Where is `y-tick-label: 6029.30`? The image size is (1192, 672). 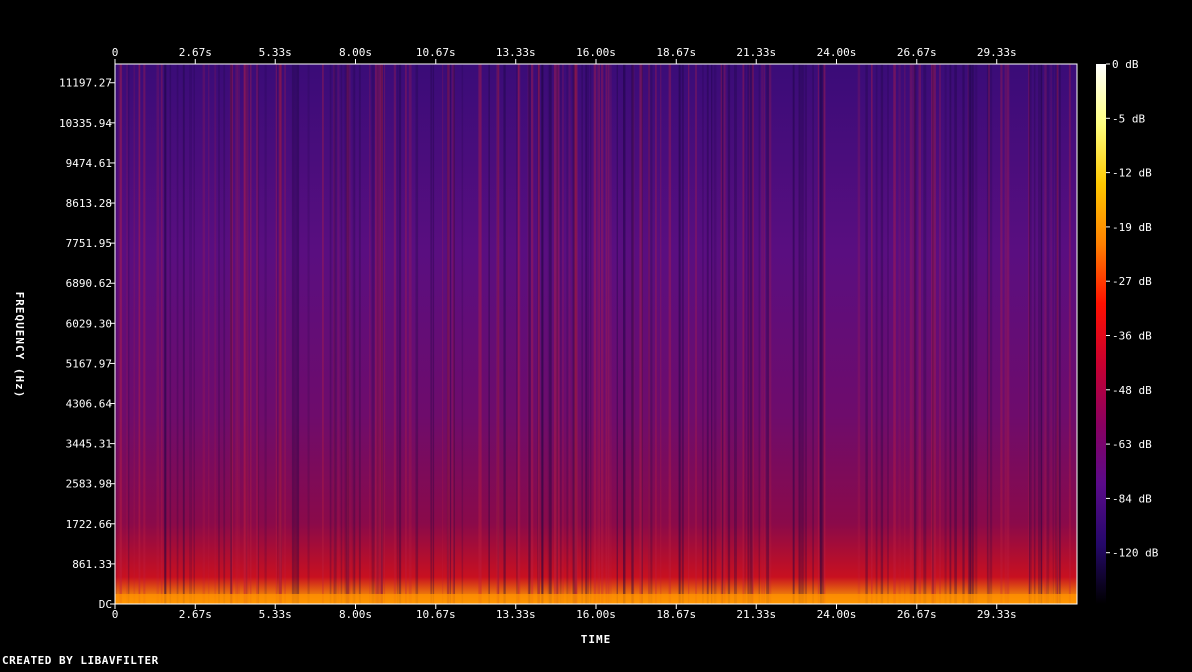
y-tick-label: 6029.30 is located at coordinates (89, 323).